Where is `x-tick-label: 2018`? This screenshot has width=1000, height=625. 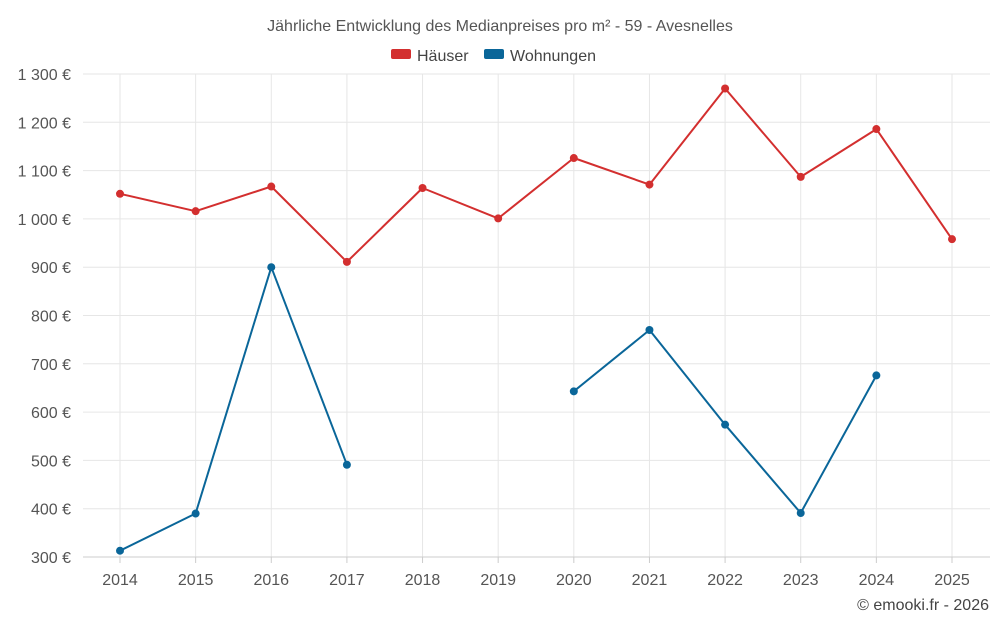
x-tick-label: 2018 is located at coordinates (423, 580).